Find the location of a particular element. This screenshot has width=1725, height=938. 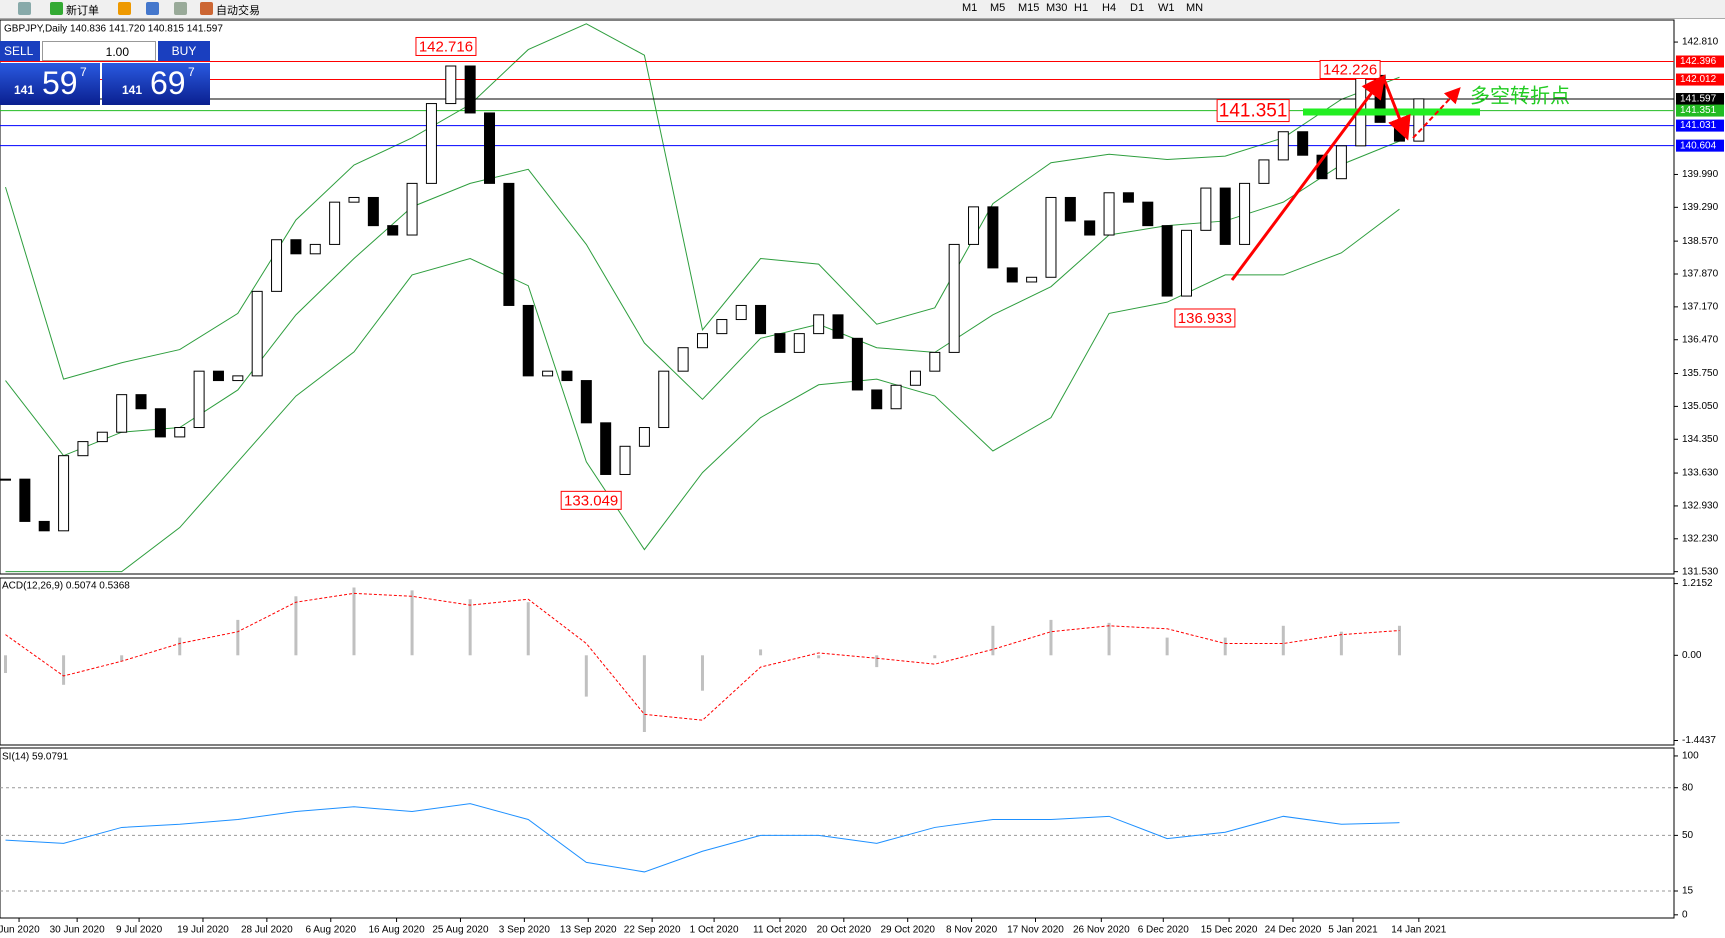

y-tick-label: 0.00 is located at coordinates (1692, 655).